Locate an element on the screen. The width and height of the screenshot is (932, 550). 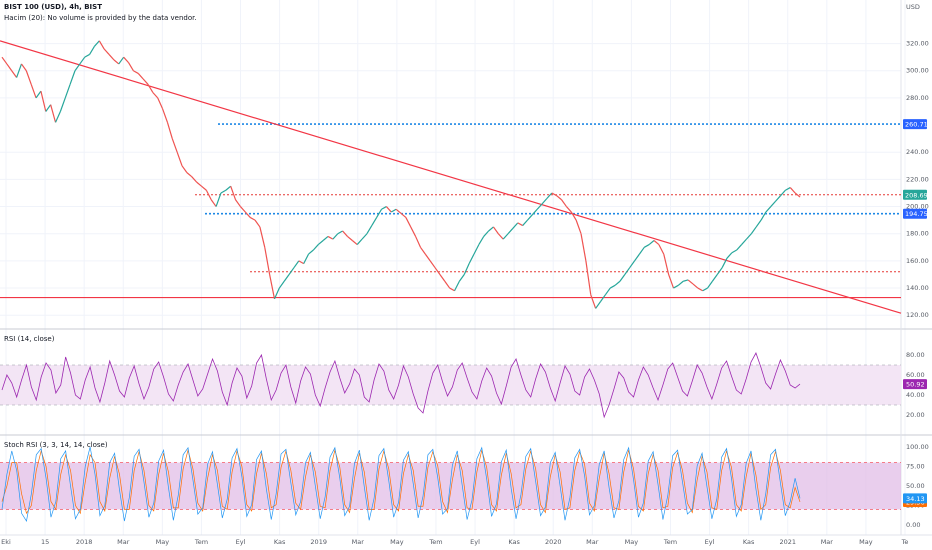
rsi-axis: 80.00 60.00 40.00 20.00 is located at coordinates (915, 385).